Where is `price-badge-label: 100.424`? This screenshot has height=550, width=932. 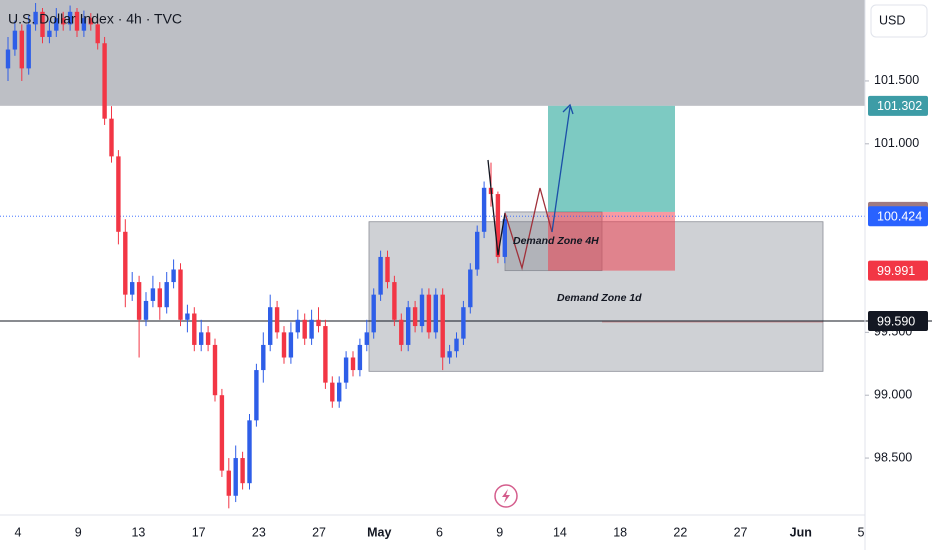
price-badge-label: 100.424 is located at coordinates (899, 217).